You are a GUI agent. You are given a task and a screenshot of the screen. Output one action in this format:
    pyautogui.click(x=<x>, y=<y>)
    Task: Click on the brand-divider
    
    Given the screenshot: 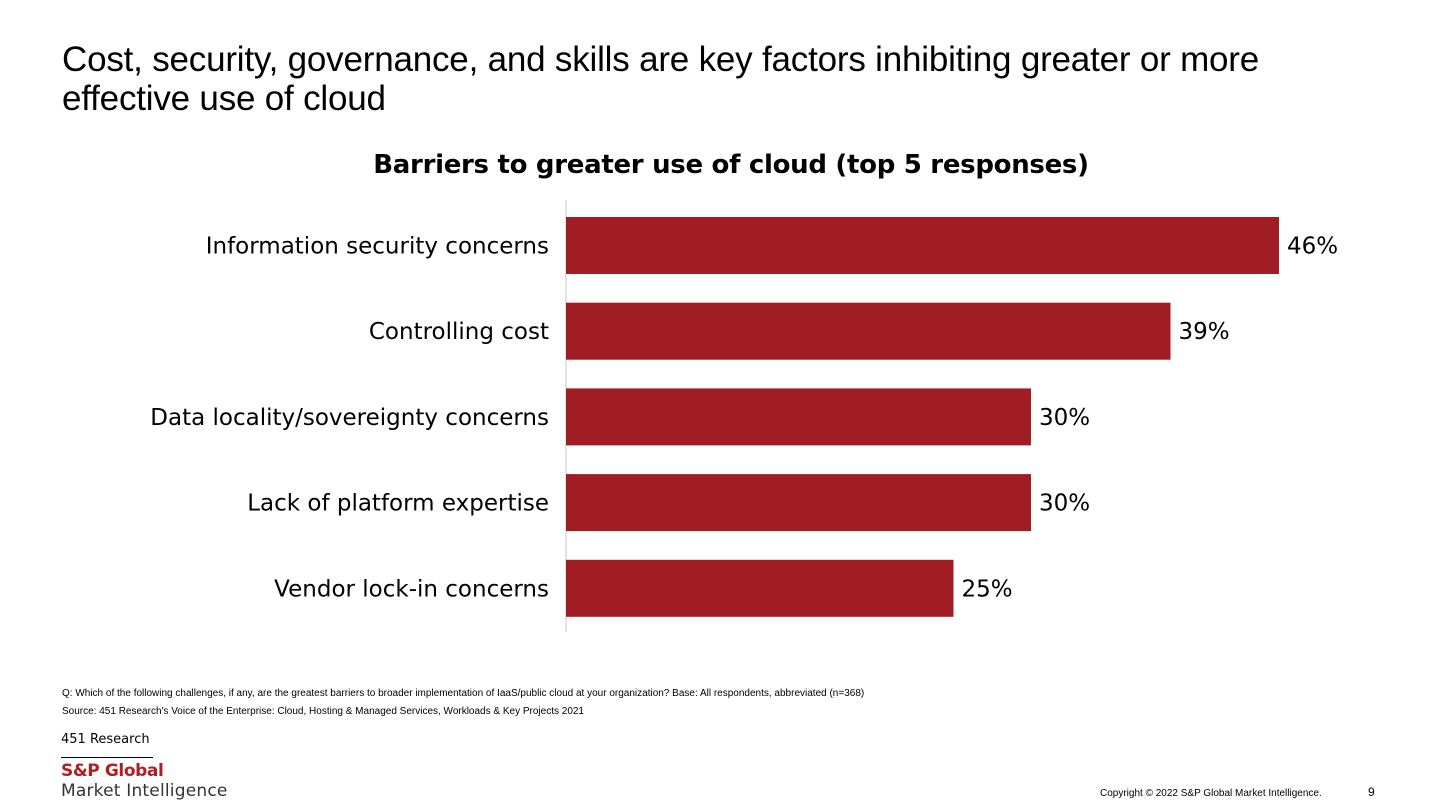 What is the action you would take?
    pyautogui.click(x=107, y=757)
    